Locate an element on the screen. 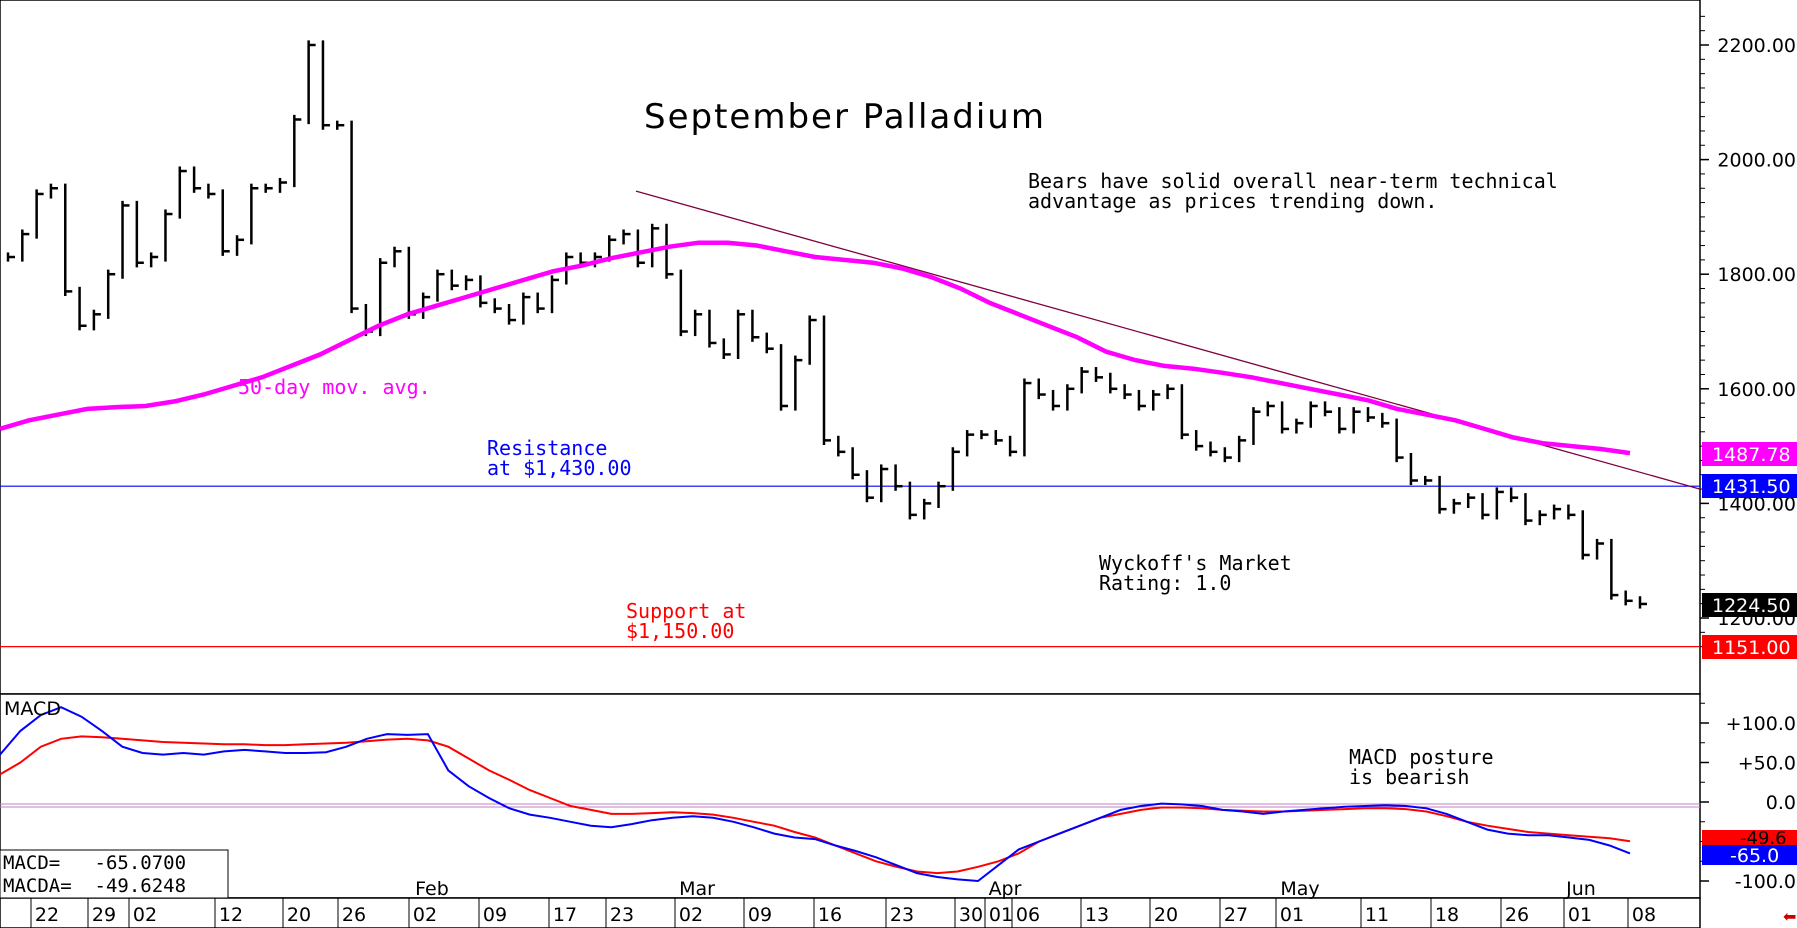 The width and height of the screenshot is (1797, 928). month-labels: Feb Mar Apr May Jun is located at coordinates (1005, 889).